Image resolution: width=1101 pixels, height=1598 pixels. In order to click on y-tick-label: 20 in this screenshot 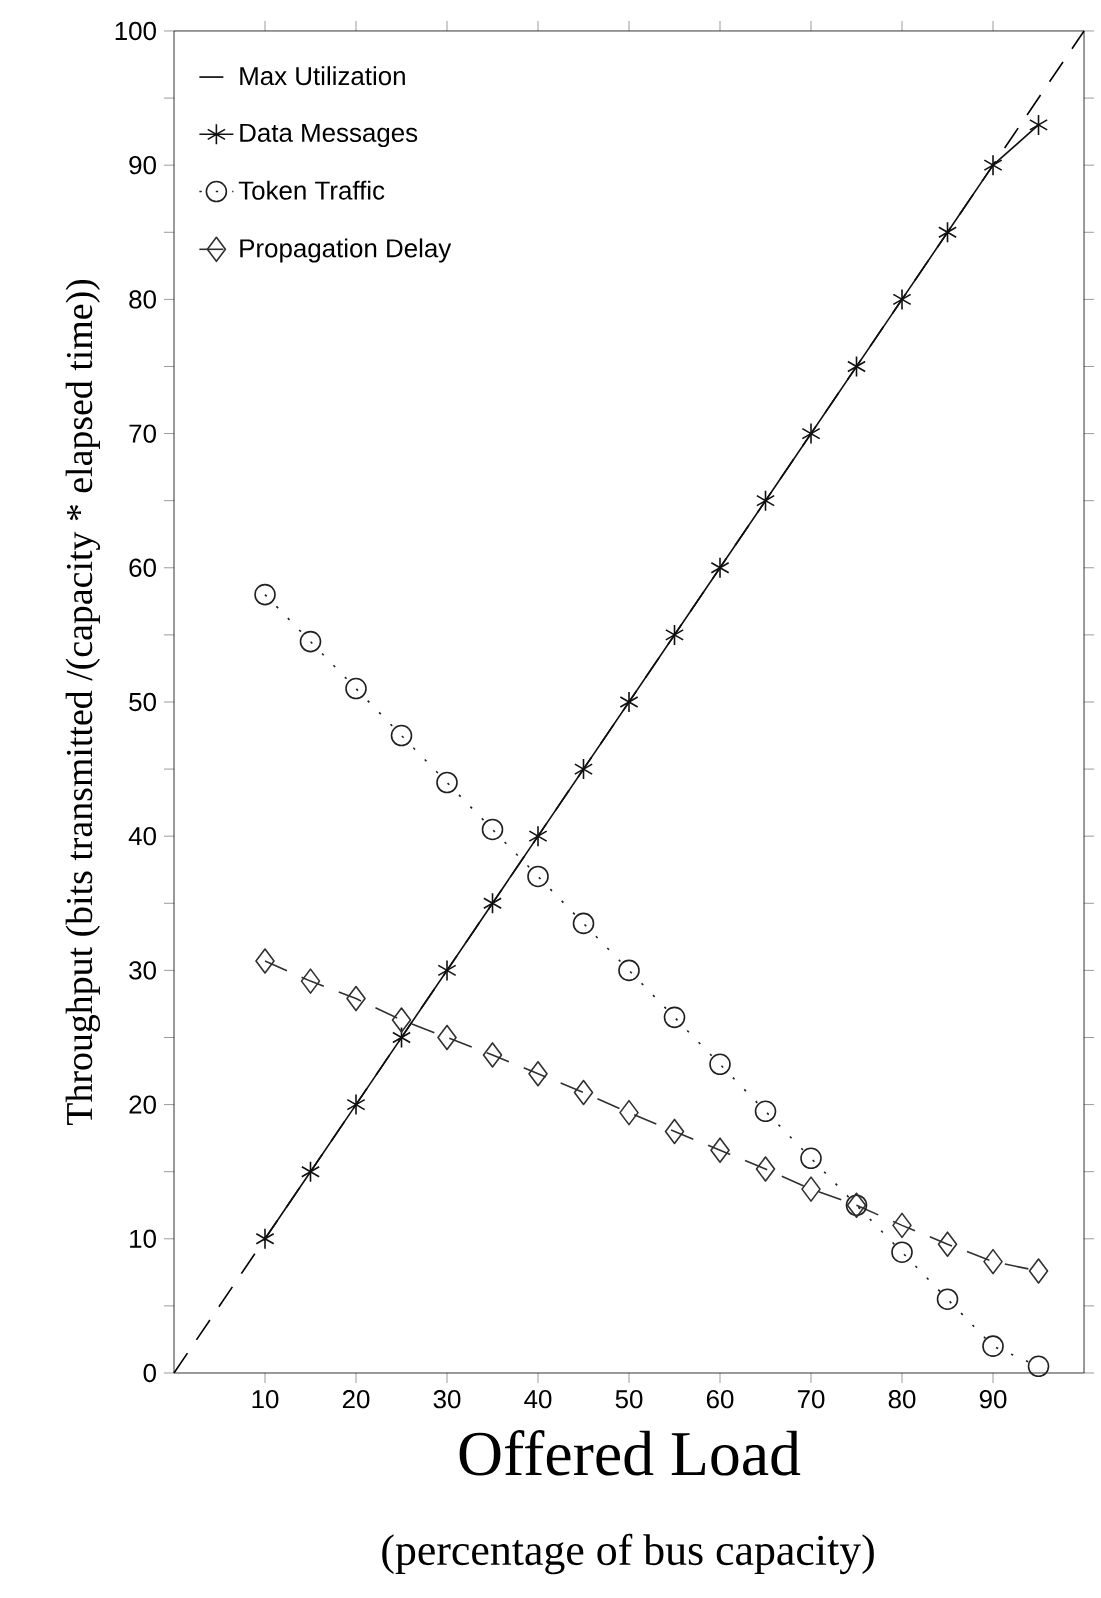, I will do `click(142, 1104)`.